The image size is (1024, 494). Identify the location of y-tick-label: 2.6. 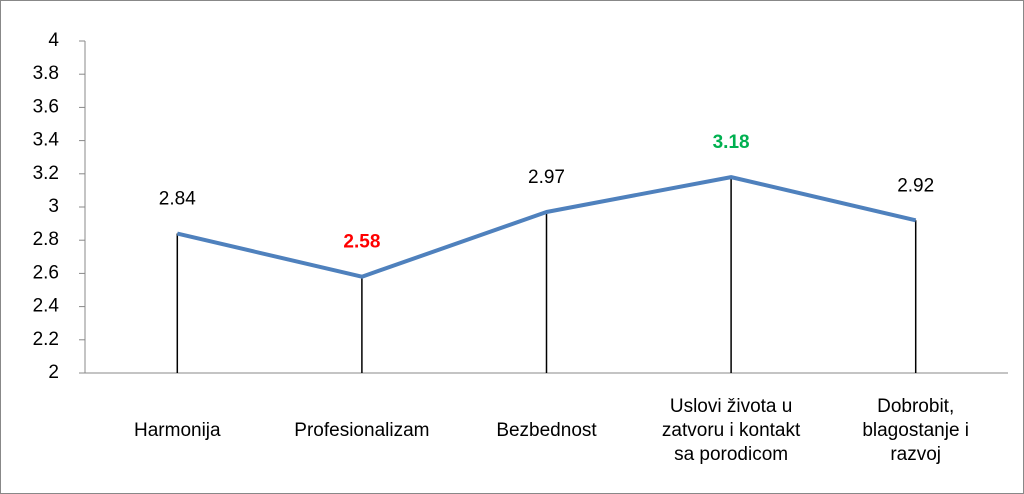
(46, 272).